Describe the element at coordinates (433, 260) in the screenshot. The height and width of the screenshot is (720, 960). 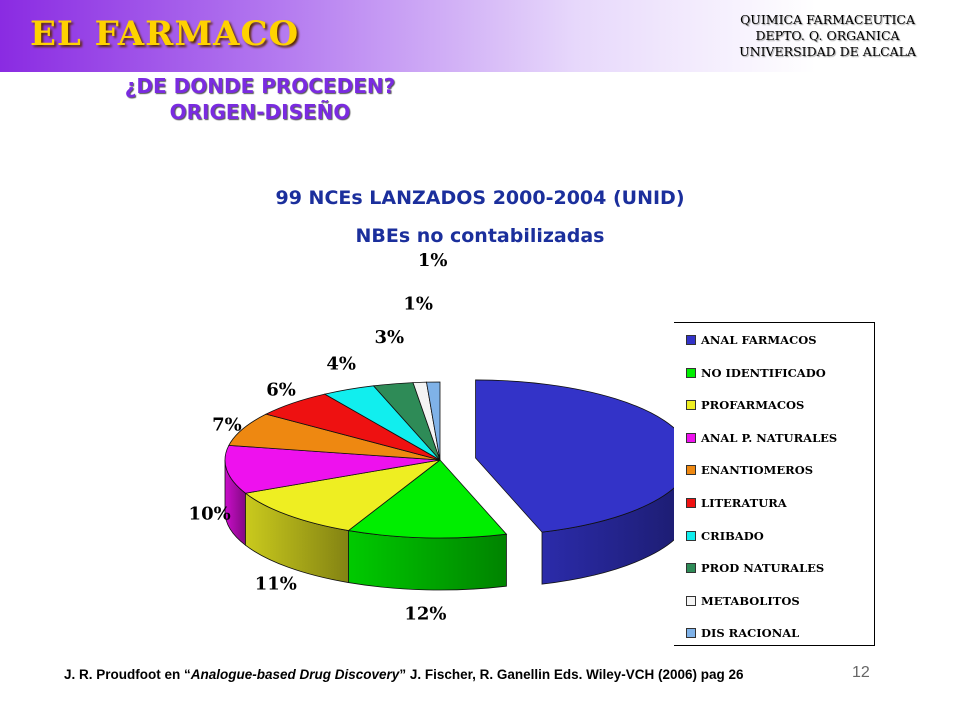
I see `data-label-dis-racional: 1%` at that location.